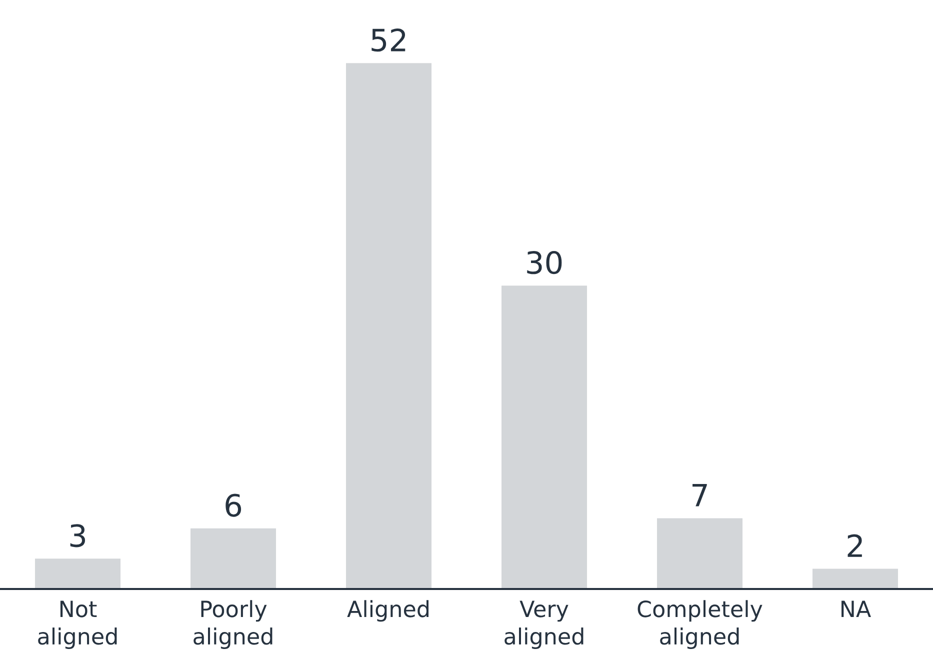 Image resolution: width=933 pixels, height=663 pixels. Describe the element at coordinates (234, 505) in the screenshot. I see `data-label: 6` at that location.